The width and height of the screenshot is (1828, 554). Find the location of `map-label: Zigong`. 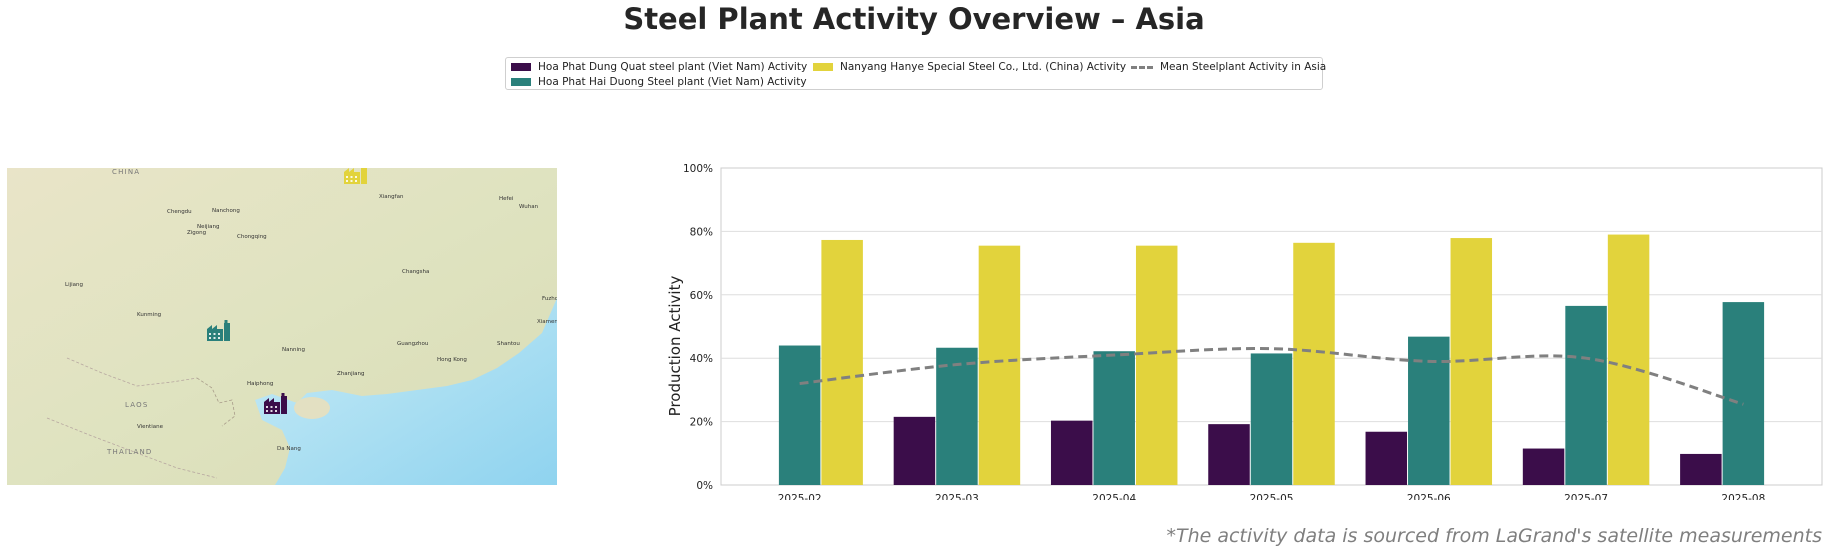

map-label: Zigong is located at coordinates (196, 233).